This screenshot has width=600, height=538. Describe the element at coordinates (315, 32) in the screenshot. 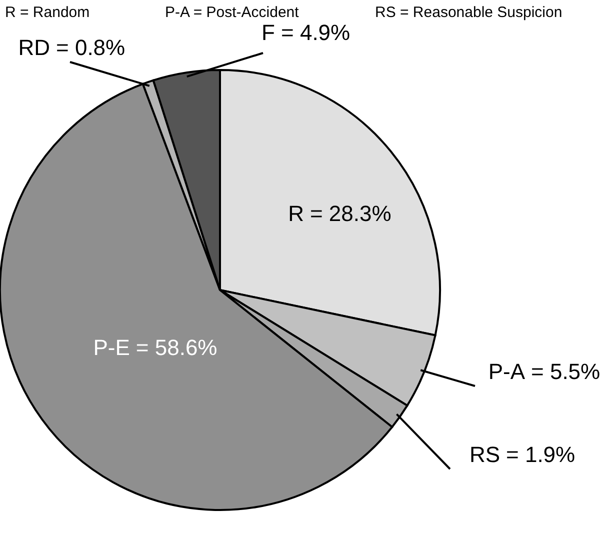

I see `data-label: = 4.9%` at that location.